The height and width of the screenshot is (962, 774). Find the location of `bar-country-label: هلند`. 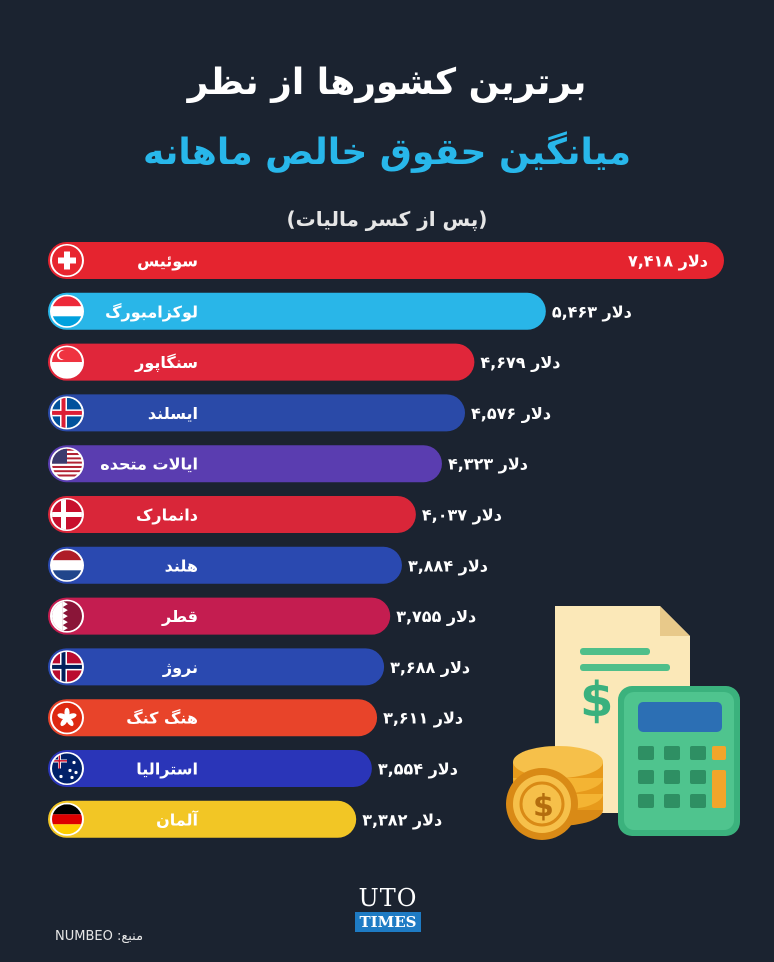

bar-country-label: هلند is located at coordinates (181, 565).